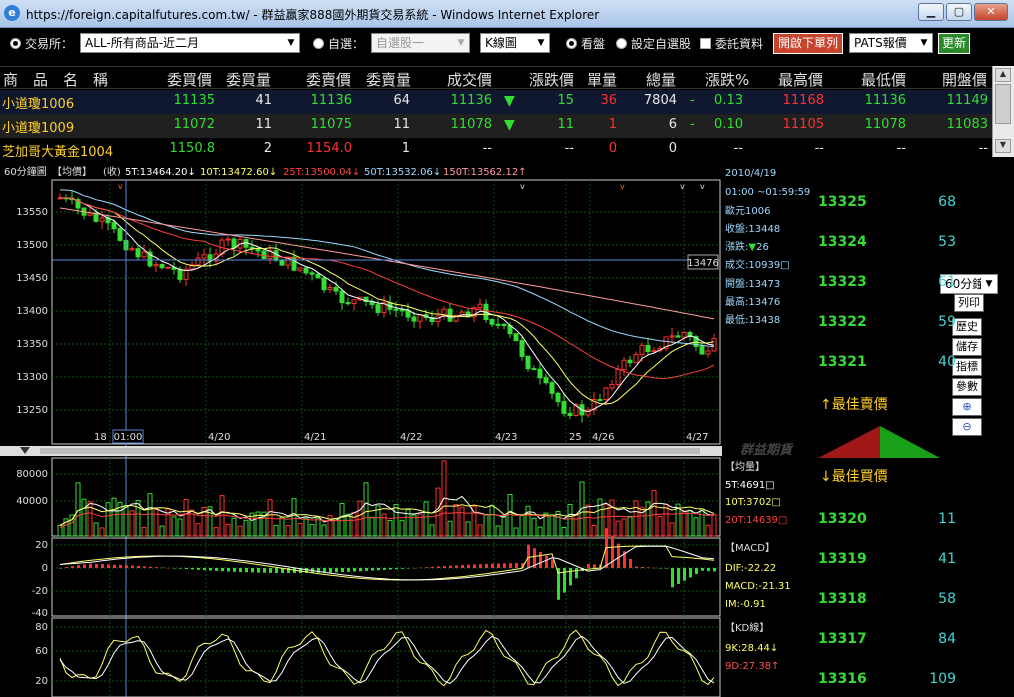 The image size is (1014, 697). Describe the element at coordinates (1003, 146) in the screenshot. I see `scroll-down-icon: ▼` at that location.